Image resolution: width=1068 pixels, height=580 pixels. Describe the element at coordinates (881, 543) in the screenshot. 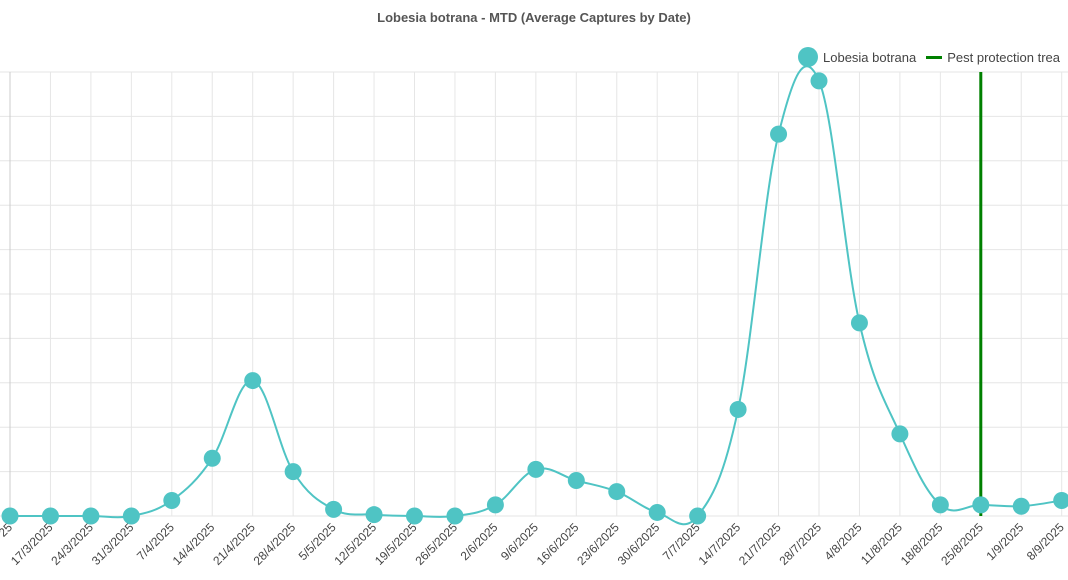

I see `x-tick-label: 11/8/2025` at that location.